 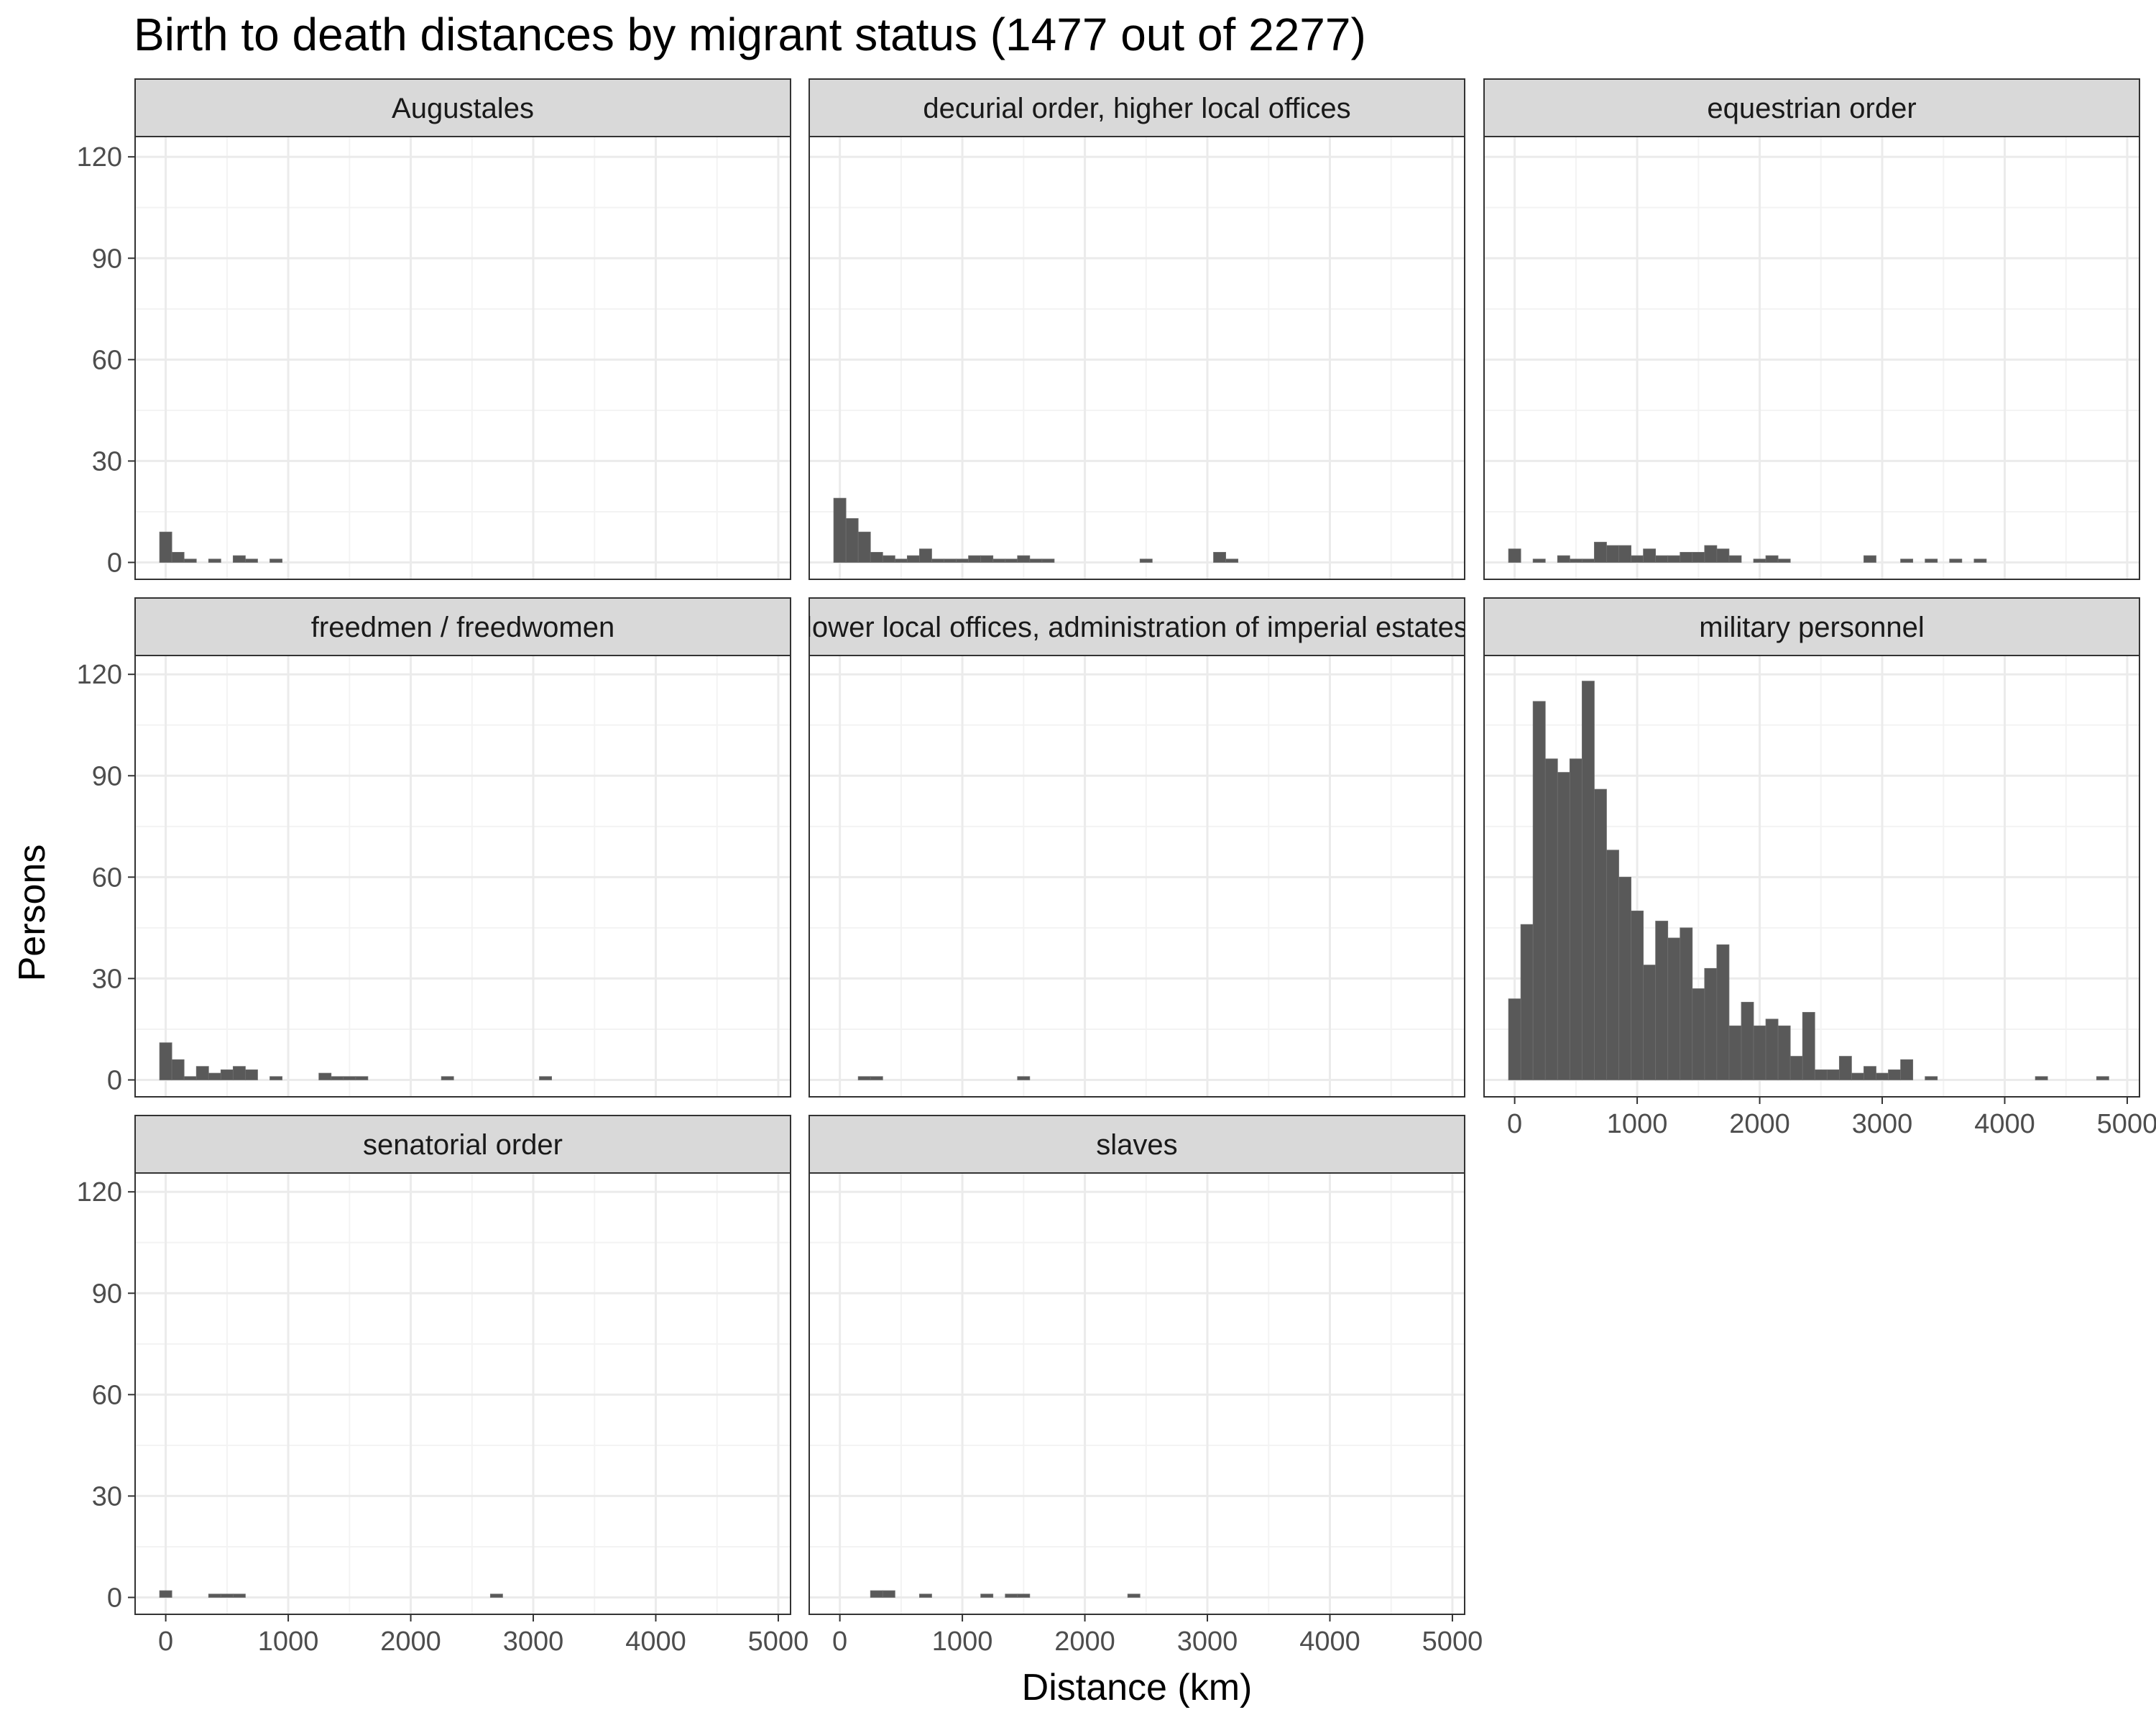 I want to click on bar-2000, so click(x=1759, y=1052).